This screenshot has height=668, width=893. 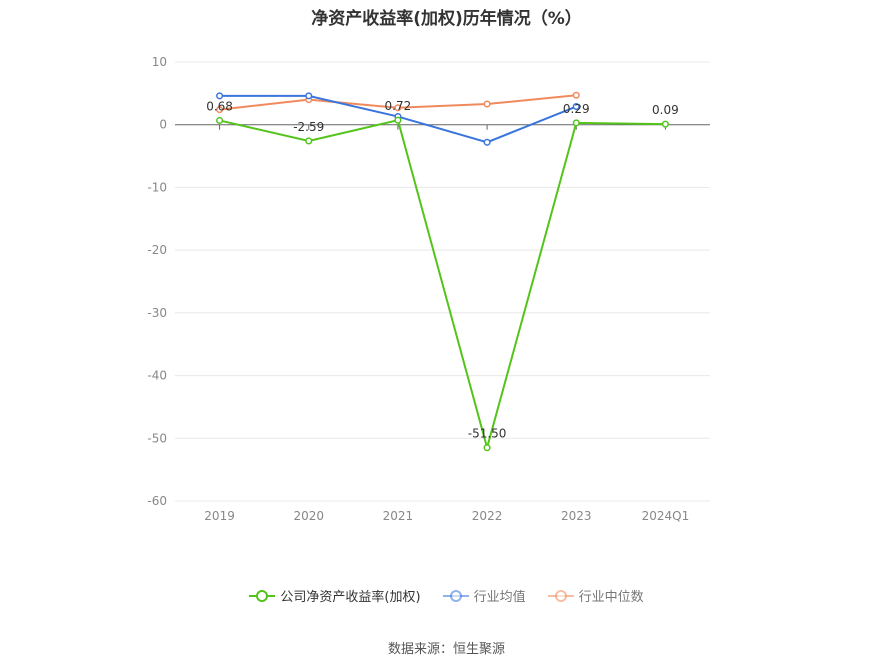 I want to click on x-tick-label: 2020, so click(x=308, y=516).